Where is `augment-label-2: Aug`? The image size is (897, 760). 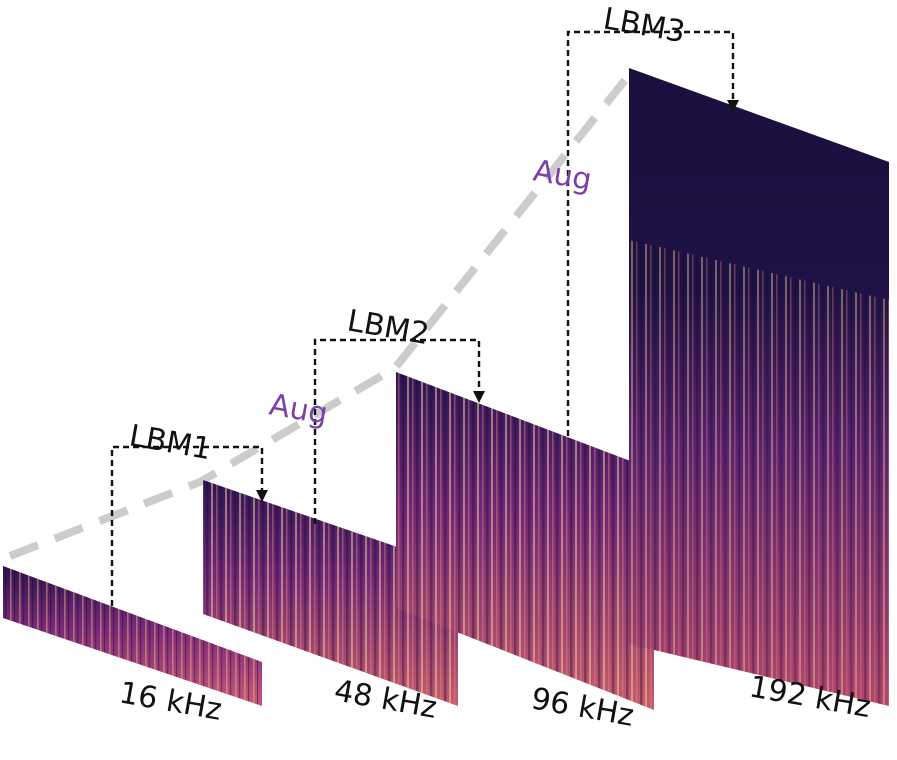
augment-label-2: Aug is located at coordinates (563, 175).